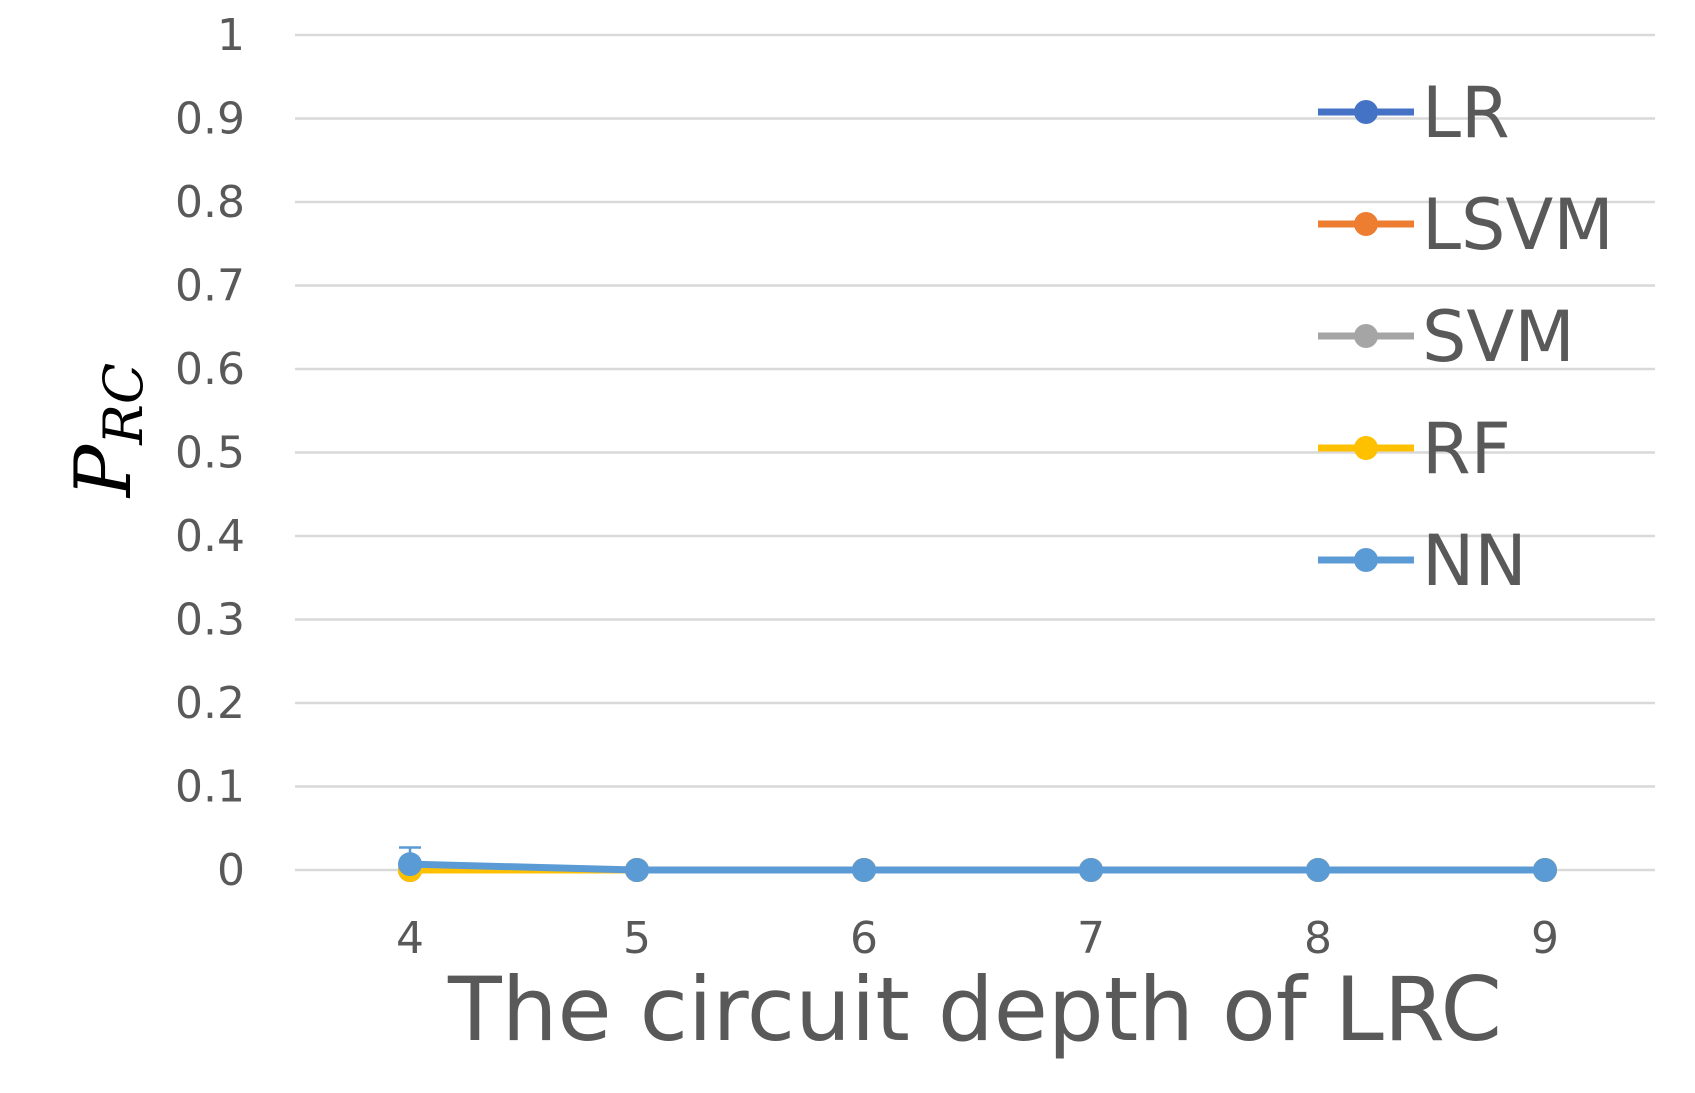 The image size is (1695, 1093). I want to click on y-tick-label: 0.3, so click(210, 620).